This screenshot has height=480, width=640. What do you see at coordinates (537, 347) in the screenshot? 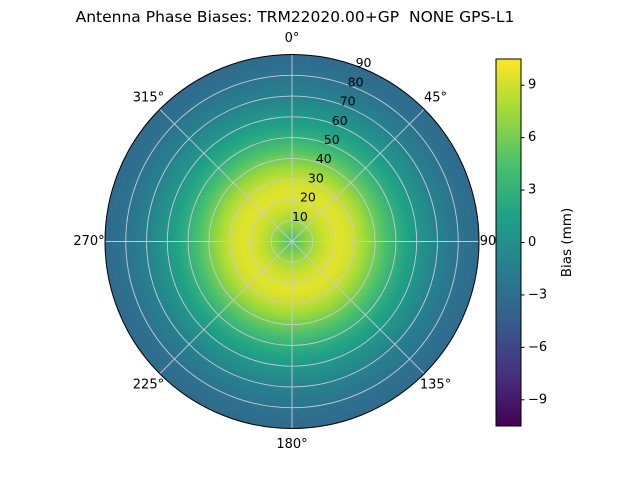
I see `colorbar-tick-label: −6` at bounding box center [537, 347].